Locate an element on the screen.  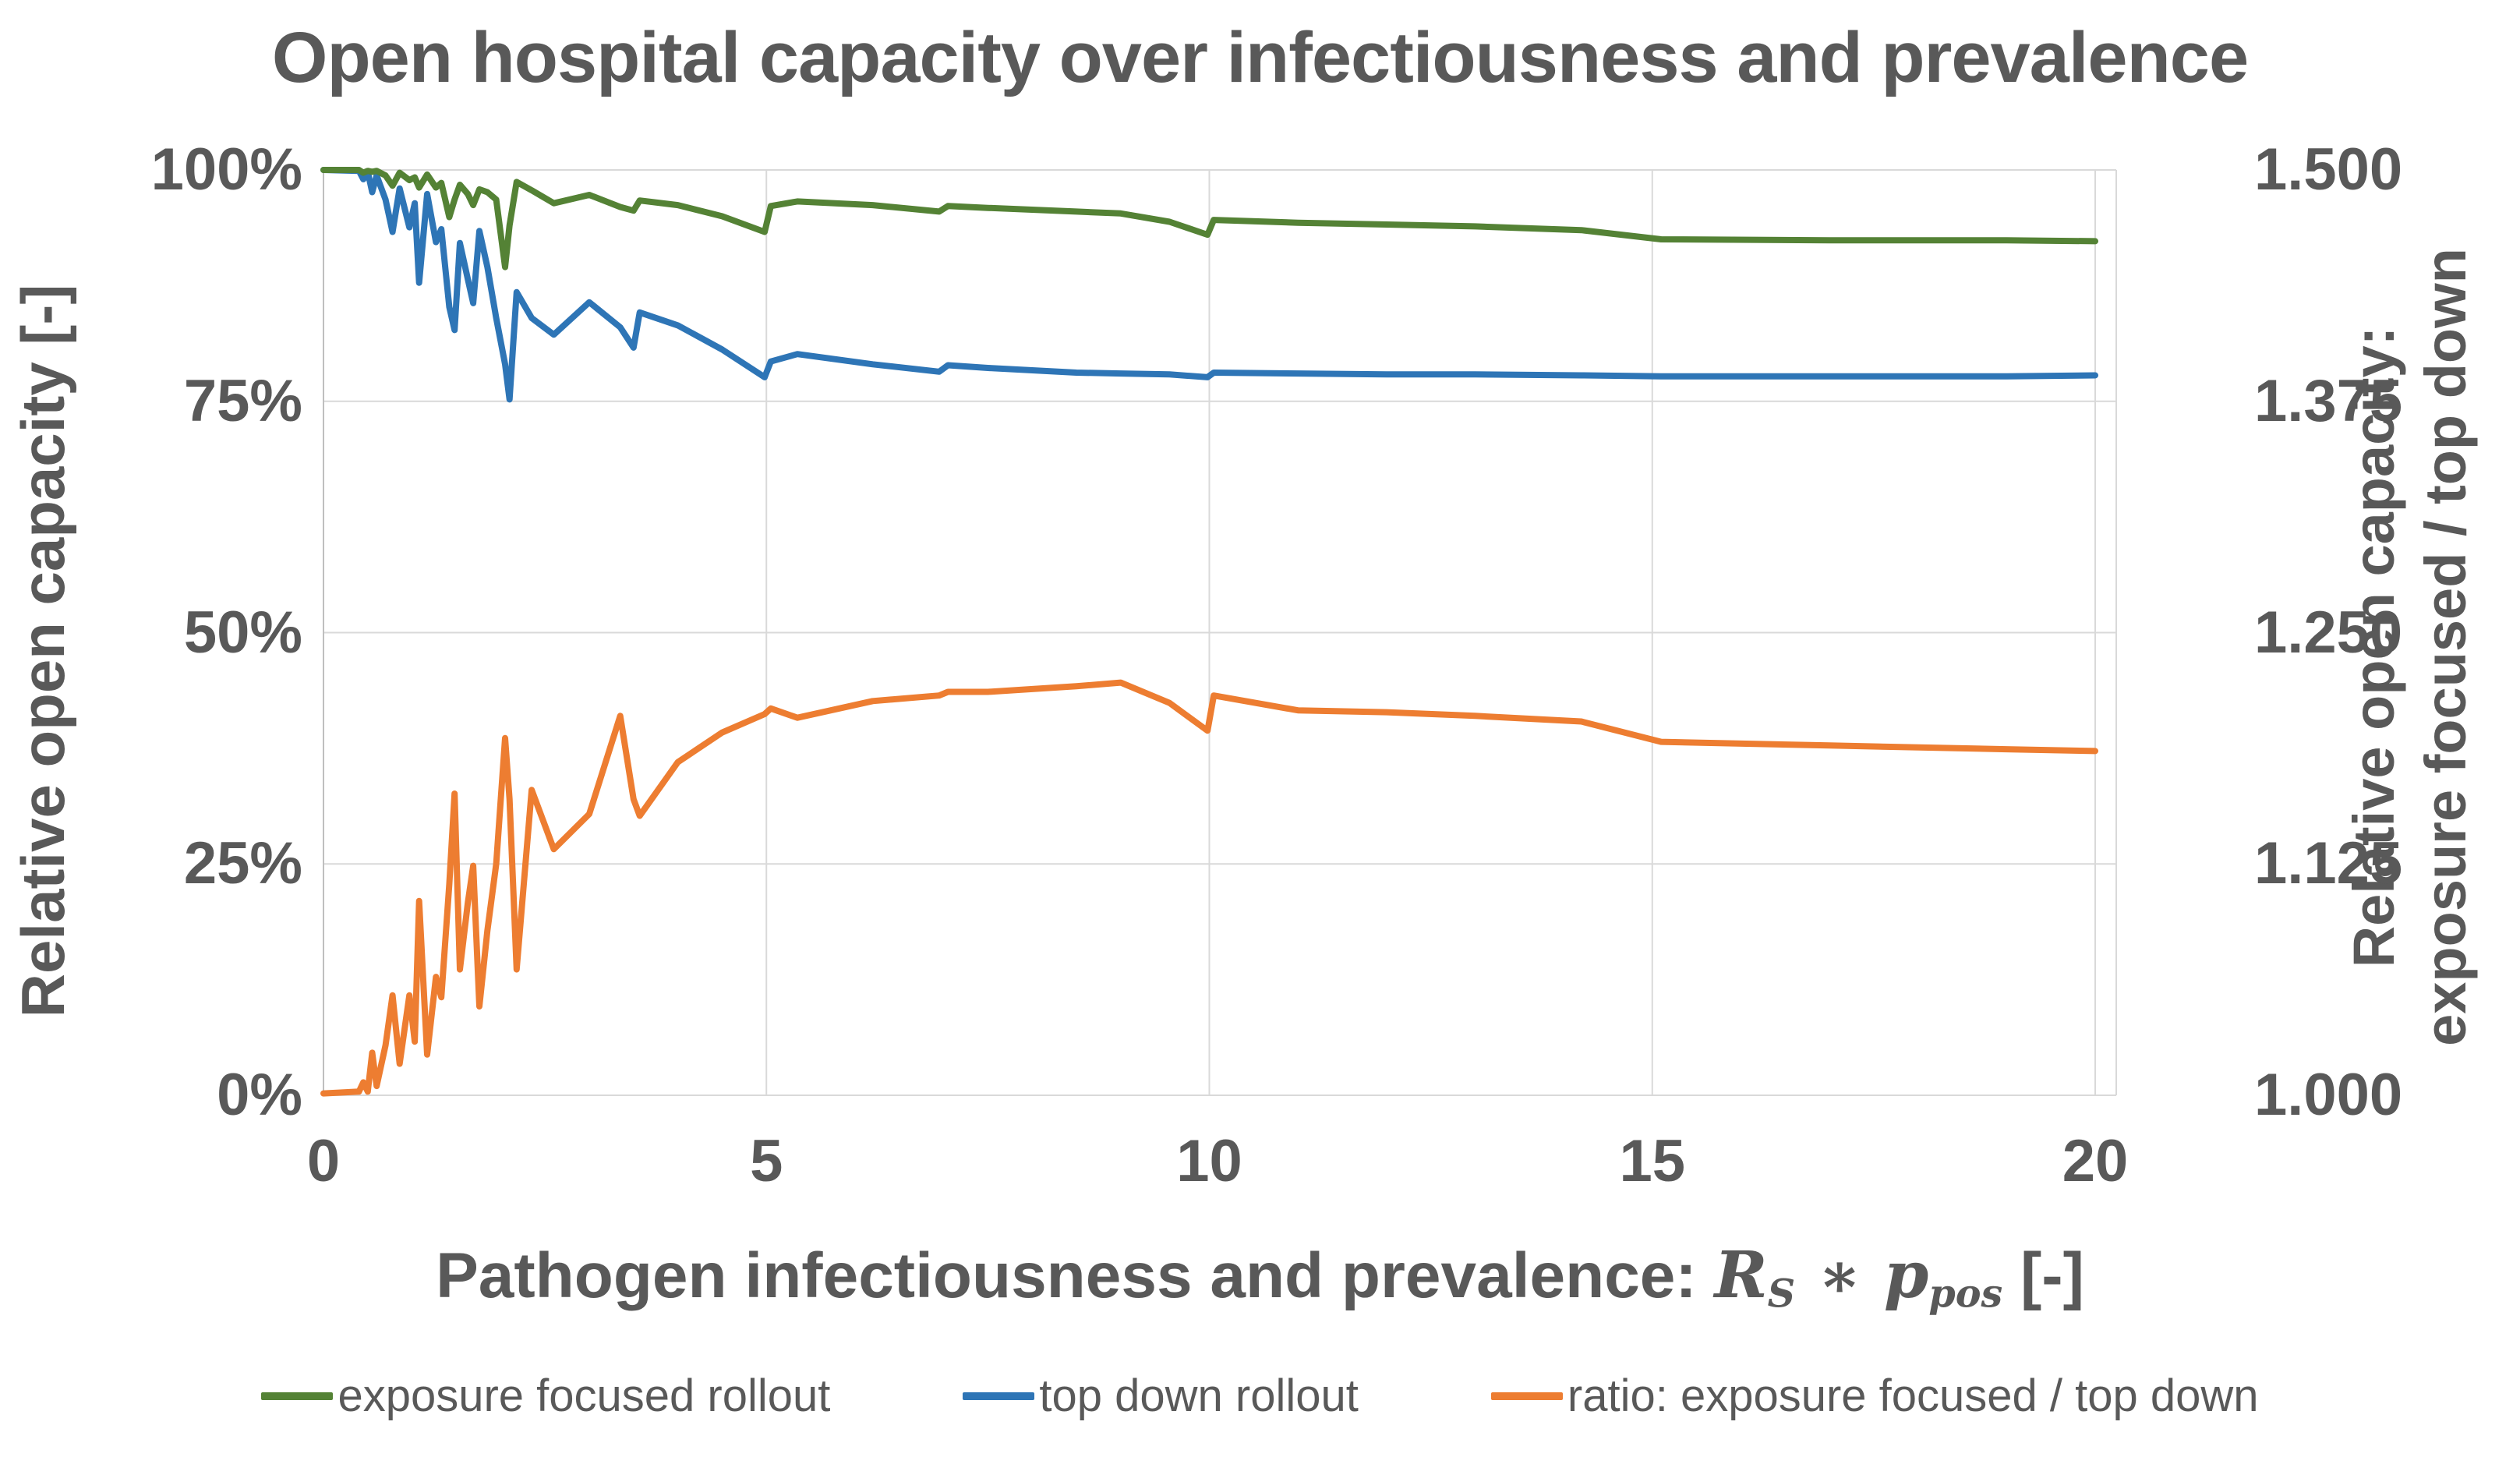
math-symbol-p: p is located at coordinates (1906, 1275).